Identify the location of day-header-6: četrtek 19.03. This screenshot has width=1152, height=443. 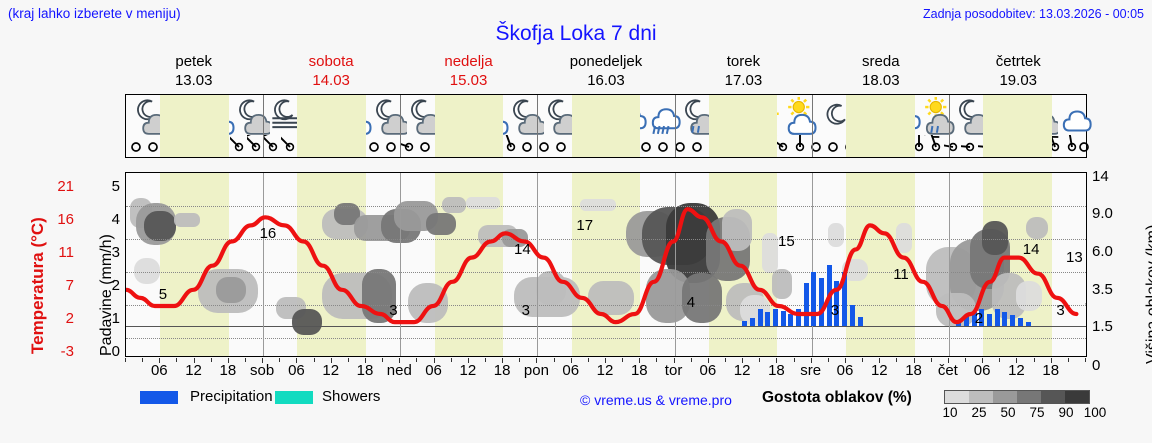
(1018, 72).